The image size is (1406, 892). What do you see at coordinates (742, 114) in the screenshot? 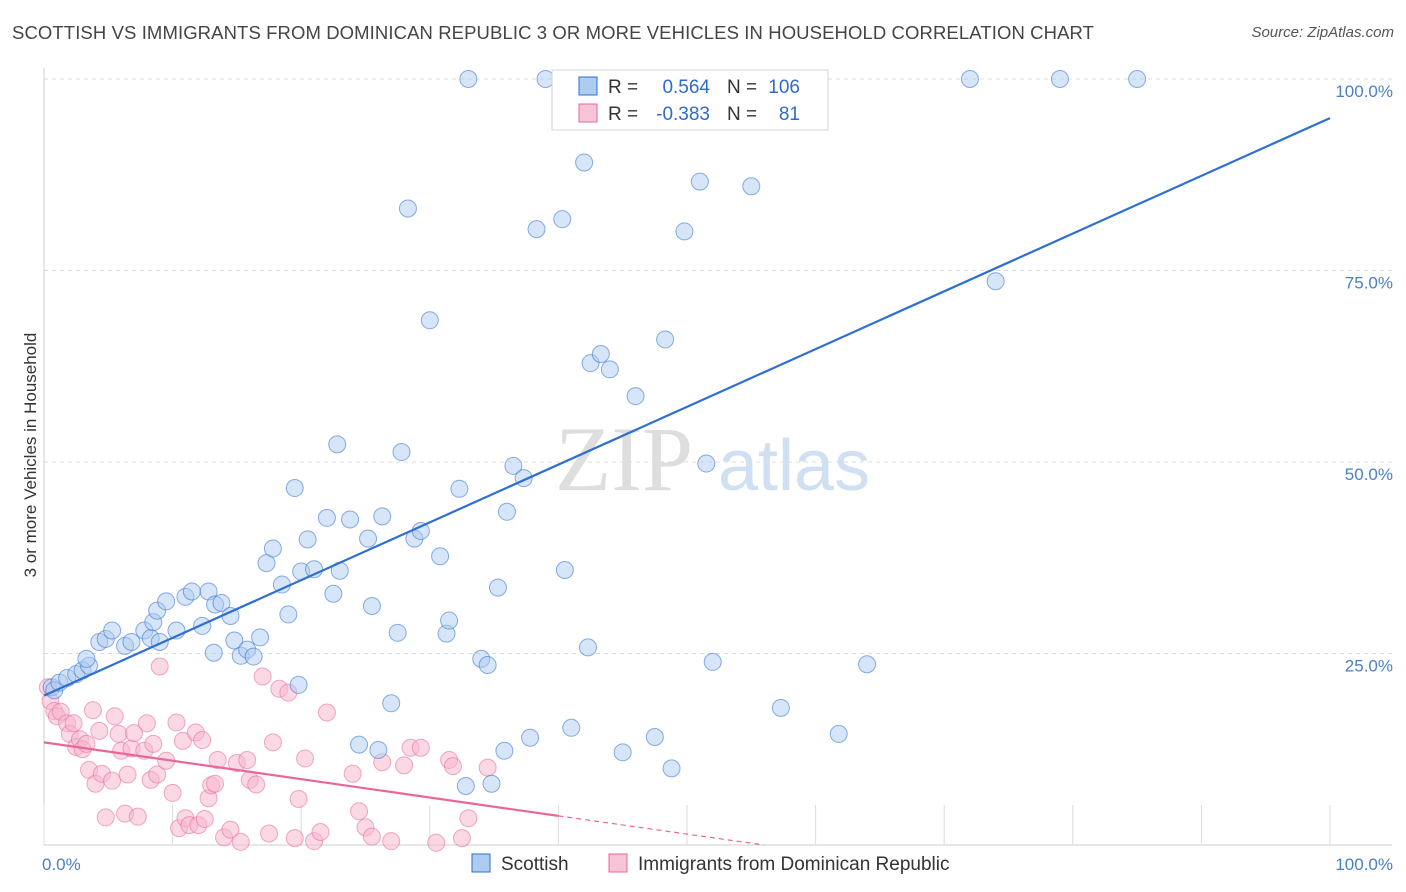
I see `legend-n-label-immigrants: N =` at bounding box center [742, 114].